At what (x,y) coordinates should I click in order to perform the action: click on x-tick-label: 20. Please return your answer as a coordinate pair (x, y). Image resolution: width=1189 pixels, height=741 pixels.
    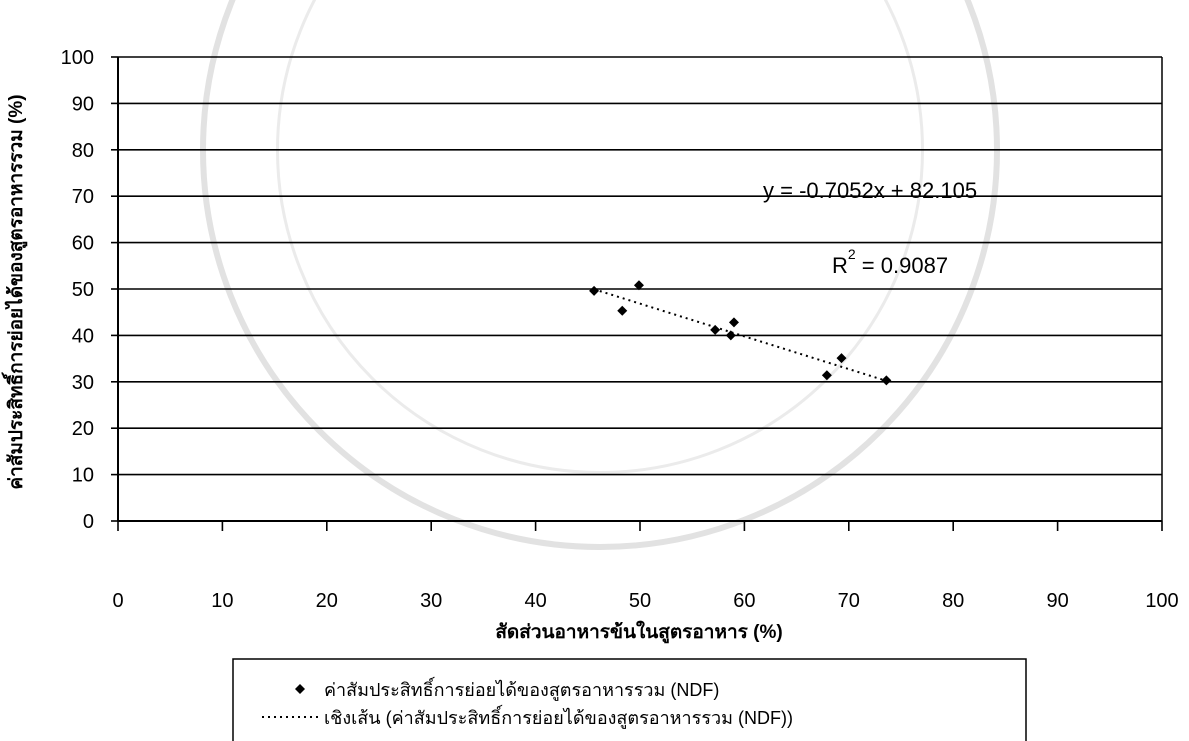
    Looking at the image, I should click on (327, 601).